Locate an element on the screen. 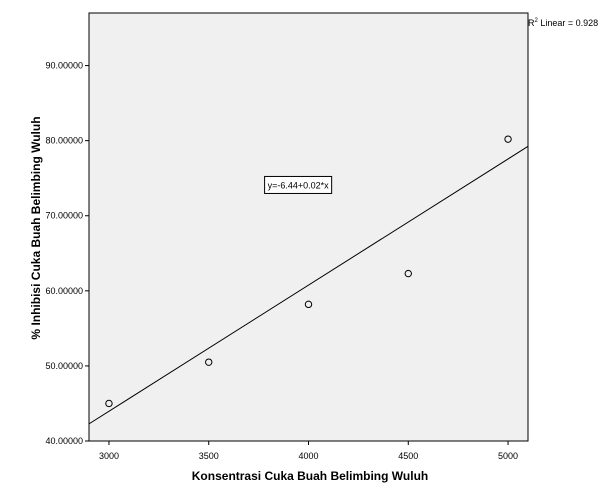  x-tick-label: 3500 is located at coordinates (209, 456).